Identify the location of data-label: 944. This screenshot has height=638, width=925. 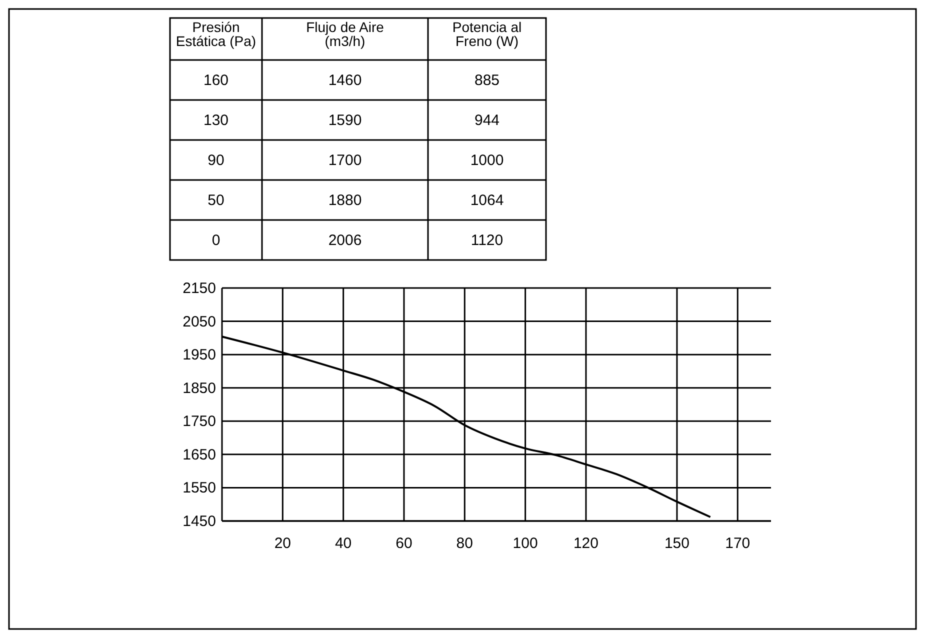
(487, 120).